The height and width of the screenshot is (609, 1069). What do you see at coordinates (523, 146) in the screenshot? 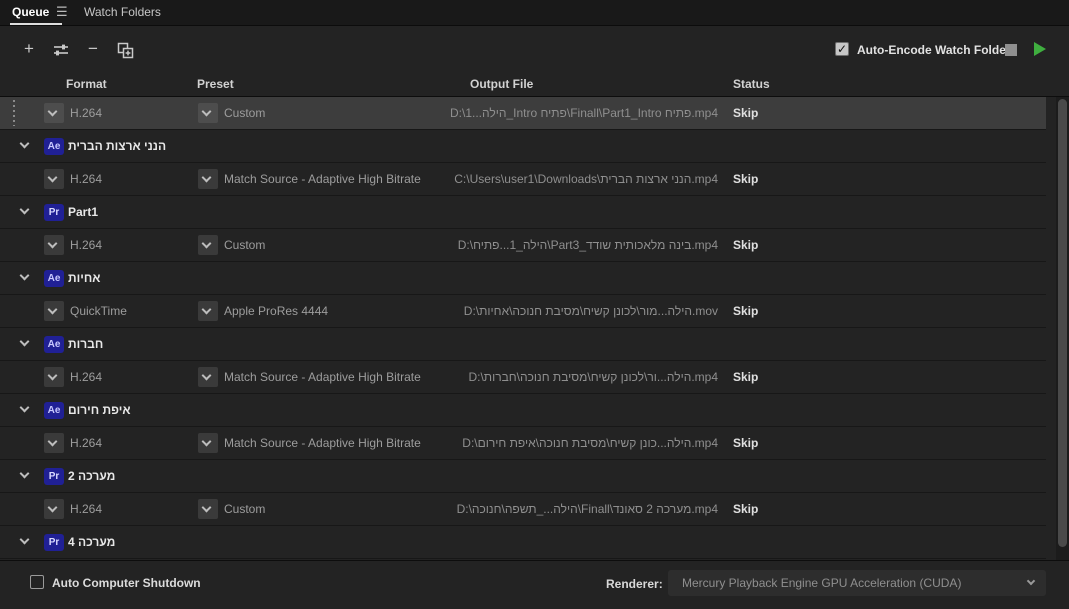
I see `queue-group-row: Ae הנני ארצות הברית` at bounding box center [523, 146].